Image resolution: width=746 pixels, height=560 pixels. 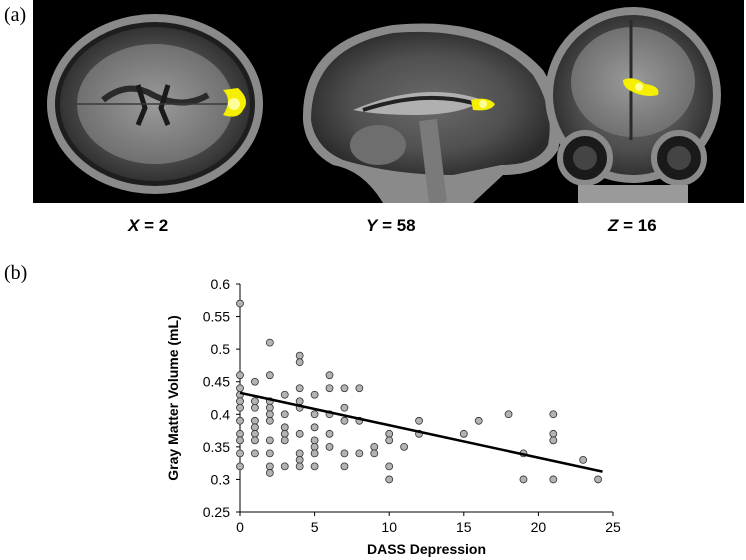 What do you see at coordinates (431, 113) in the screenshot?
I see `sagittal-slice` at bounding box center [431, 113].